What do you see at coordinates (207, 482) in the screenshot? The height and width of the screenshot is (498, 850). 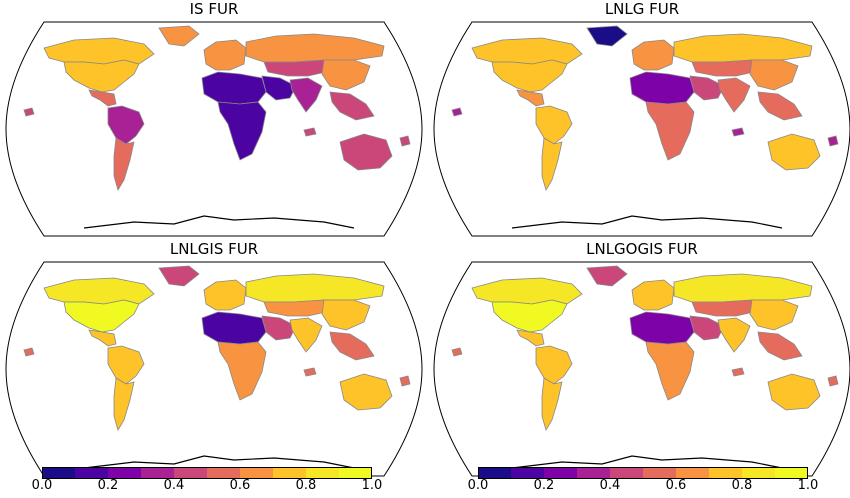 I see `colorbar-left: 0.0 0.2 0.4 0.6 0.8 1.0` at bounding box center [207, 482].